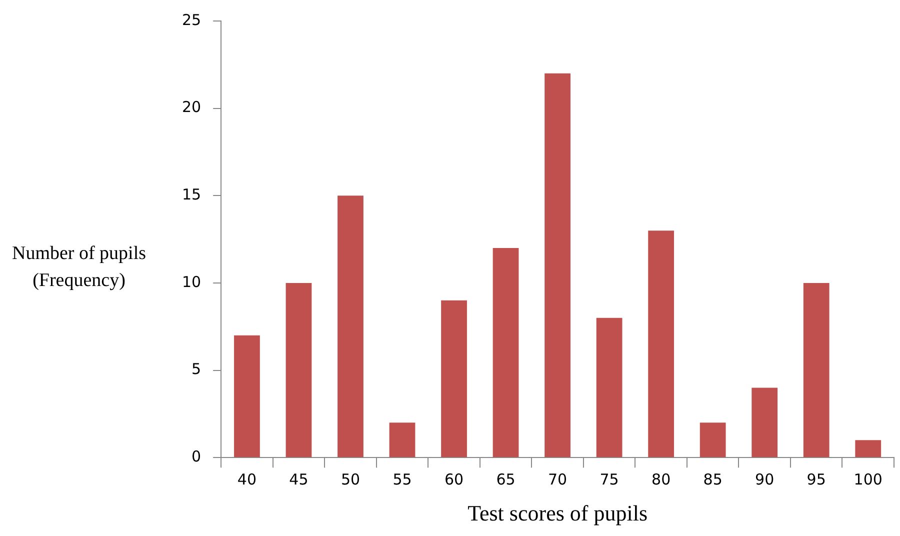 This screenshot has height=536, width=900. I want to click on x-tick-label: 75, so click(609, 479).